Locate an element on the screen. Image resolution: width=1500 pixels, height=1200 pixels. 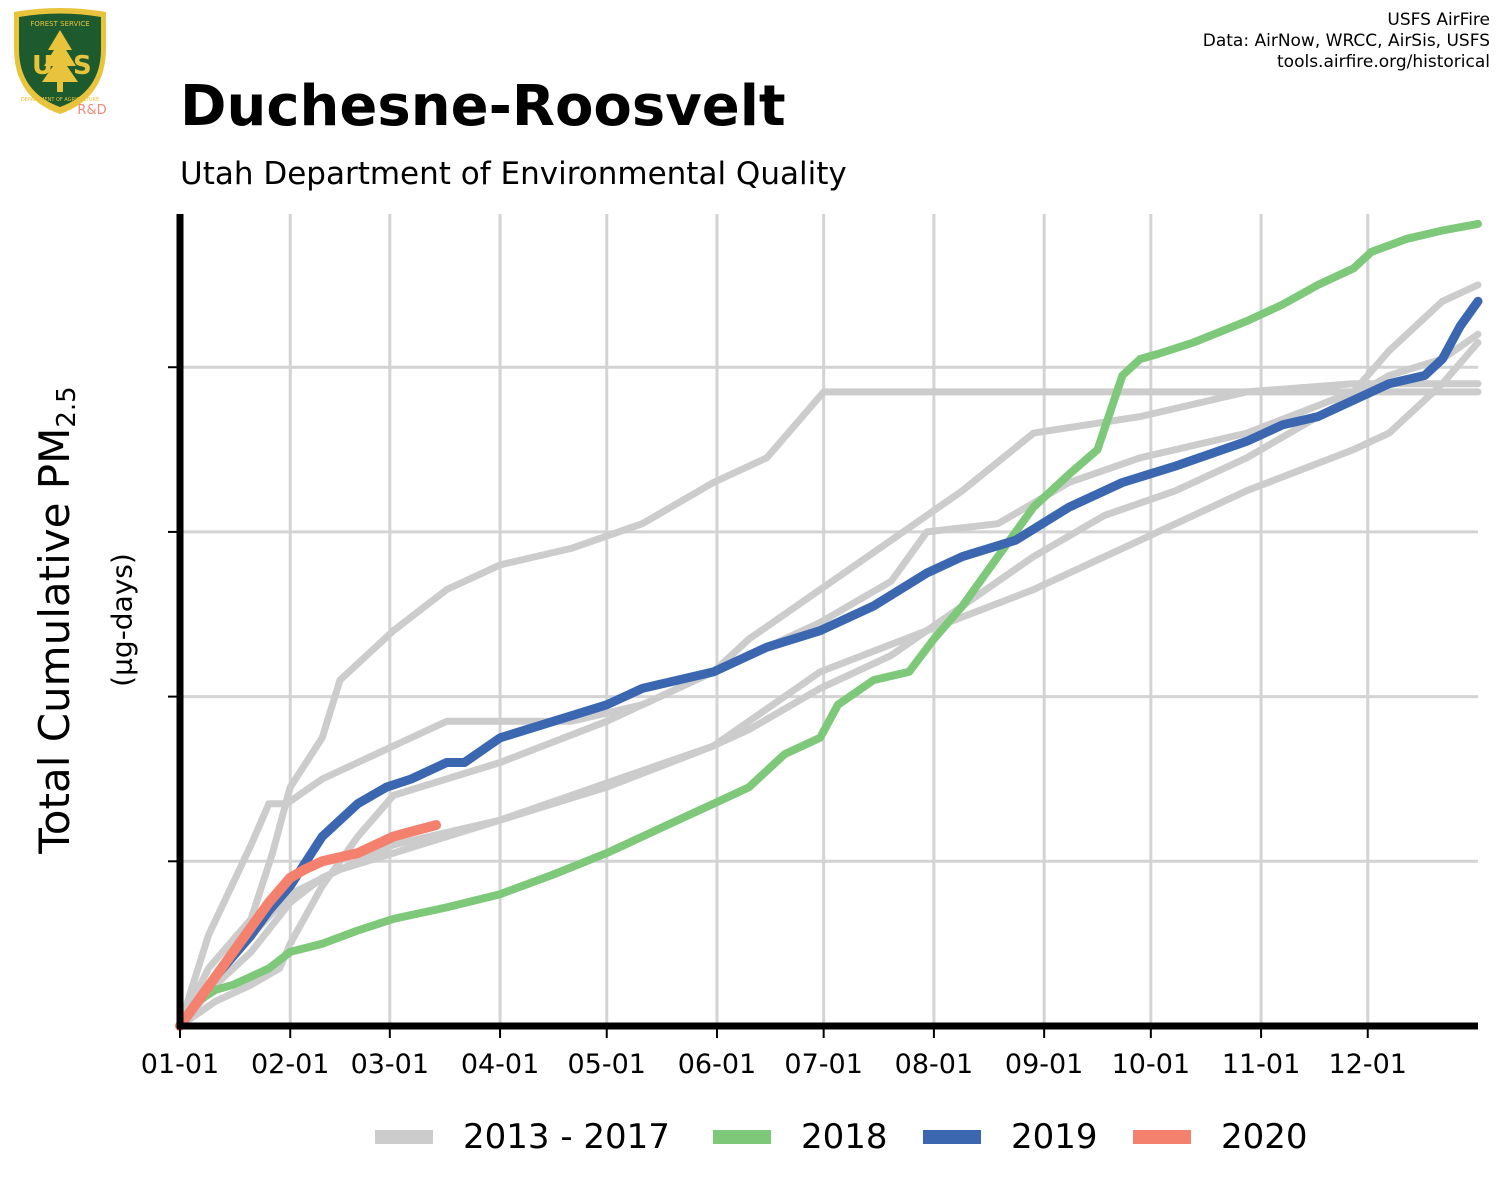
legend-label-2020: 2020 is located at coordinates (1264, 1137).